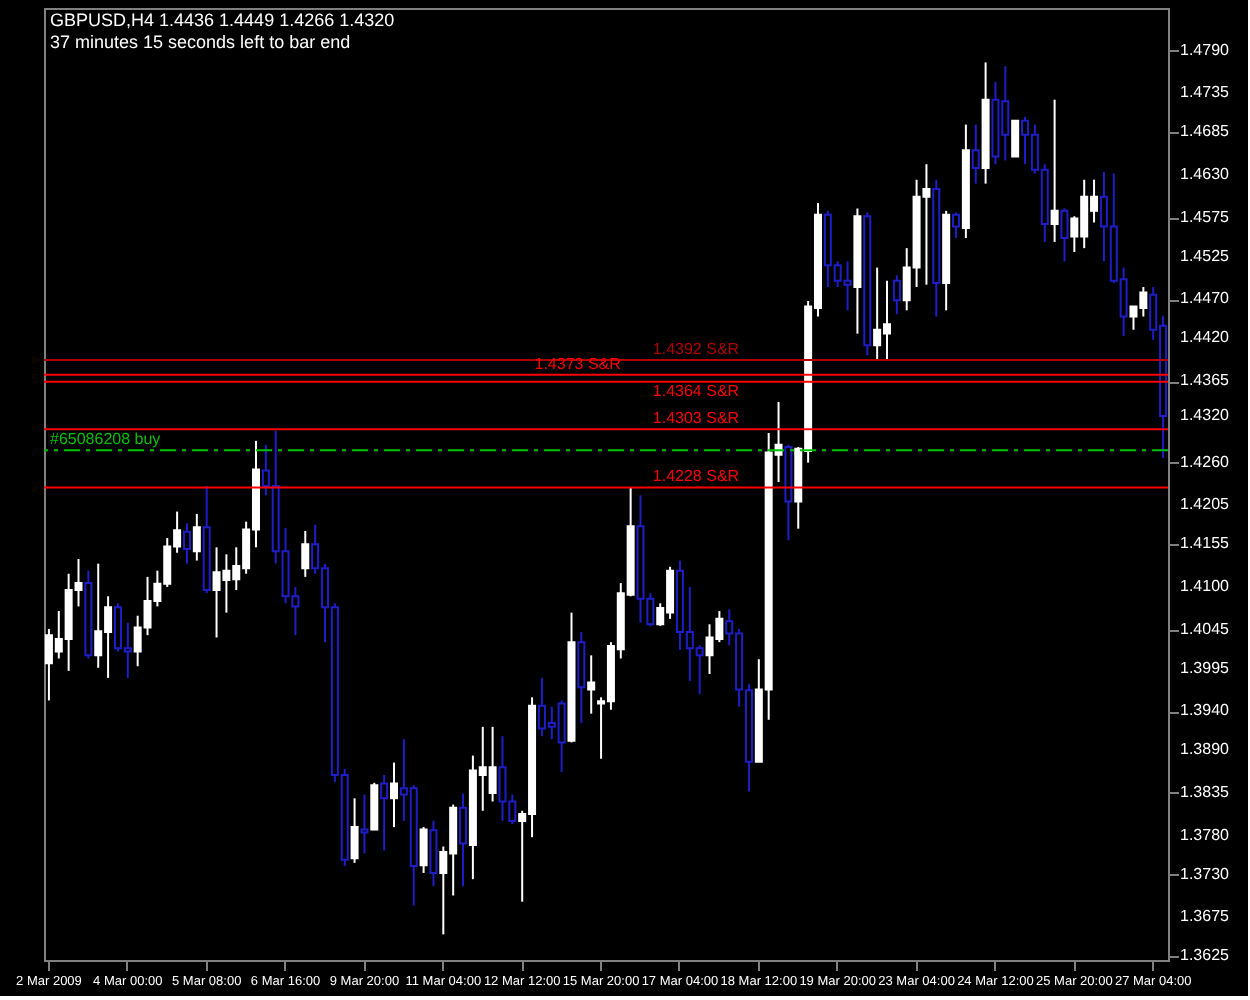  I want to click on y-tick-label: 1.4525, so click(1205, 255).